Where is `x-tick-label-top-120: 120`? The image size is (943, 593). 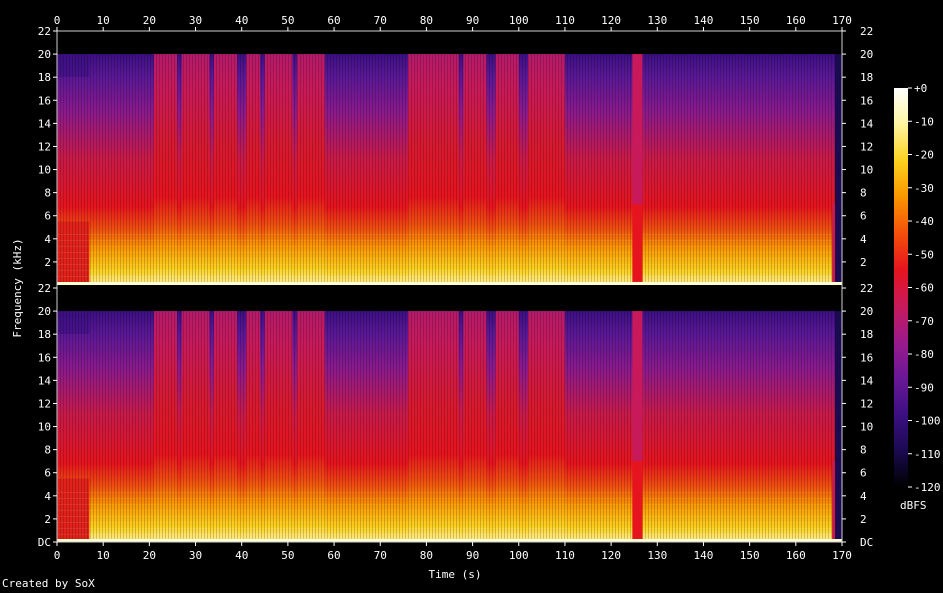 x-tick-label-top-120: 120 is located at coordinates (611, 20).